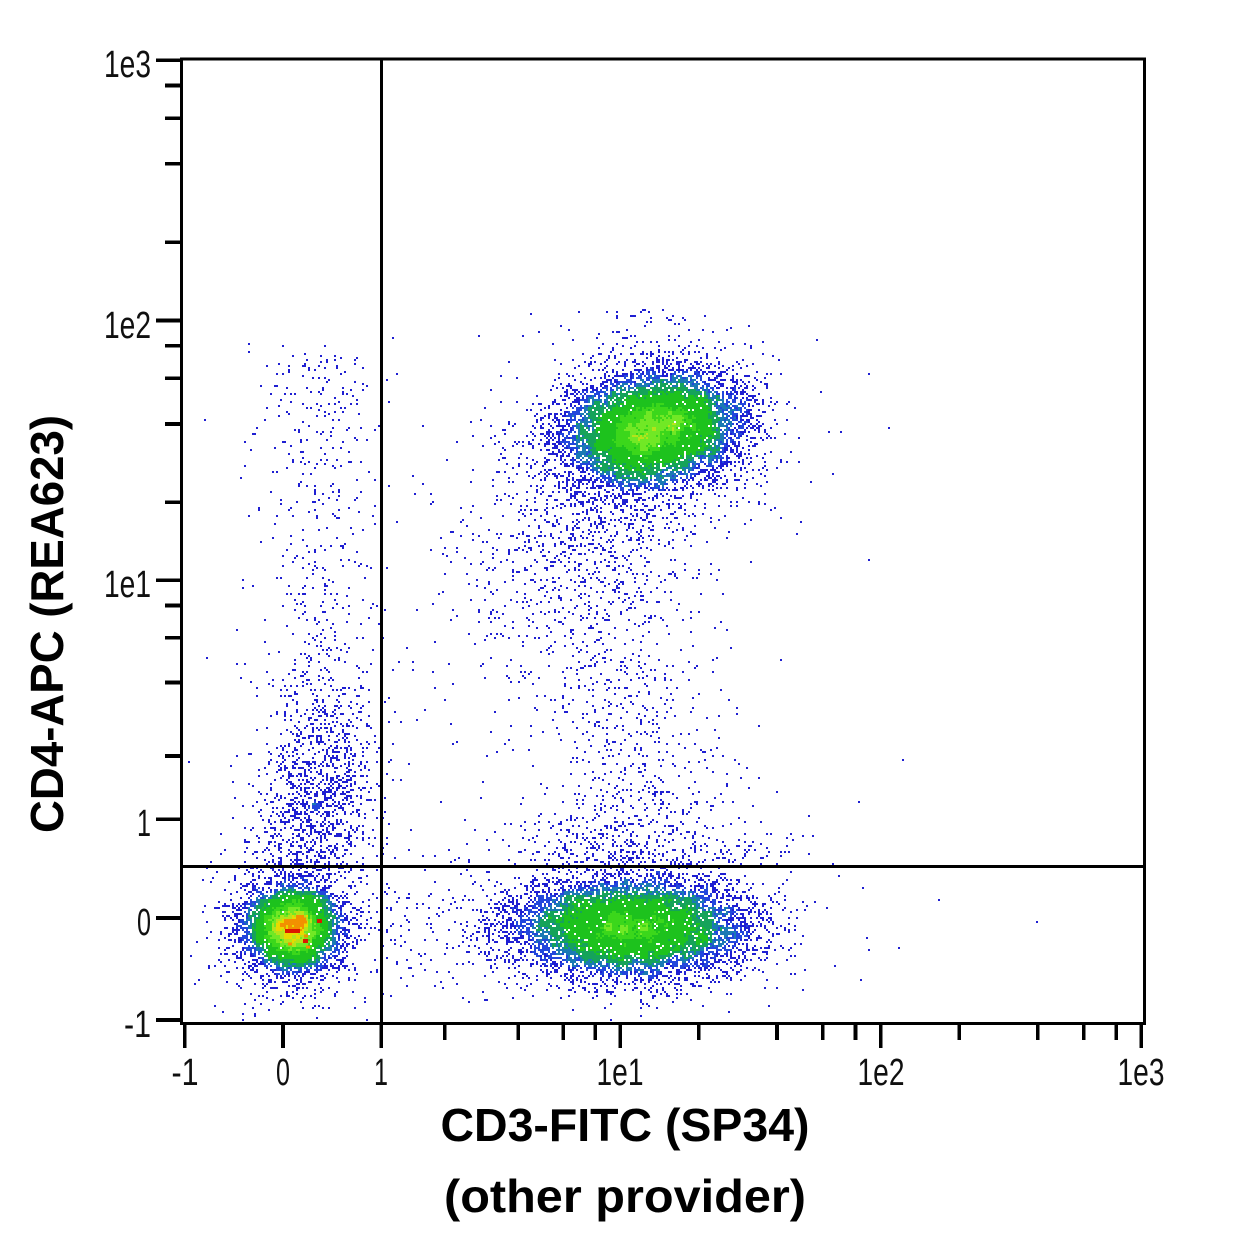  Describe the element at coordinates (625, 1125) in the screenshot. I see `svg-text: CD3-FITC (SP34)` at that location.